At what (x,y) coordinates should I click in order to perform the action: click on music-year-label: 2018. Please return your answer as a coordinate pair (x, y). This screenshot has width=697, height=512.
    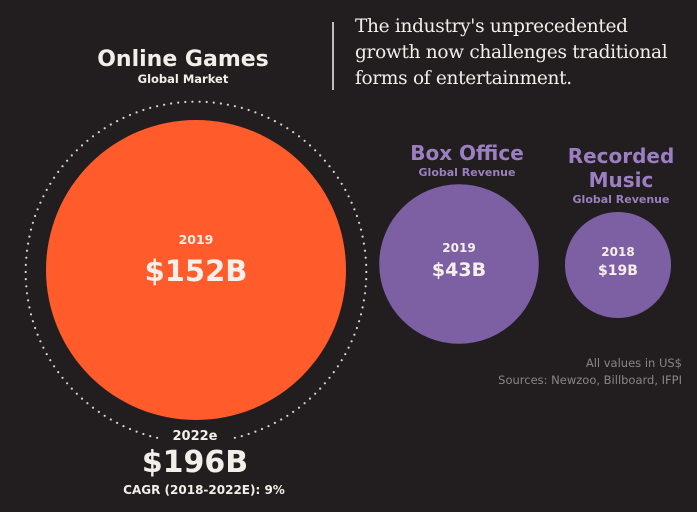
    Looking at the image, I should click on (617, 252).